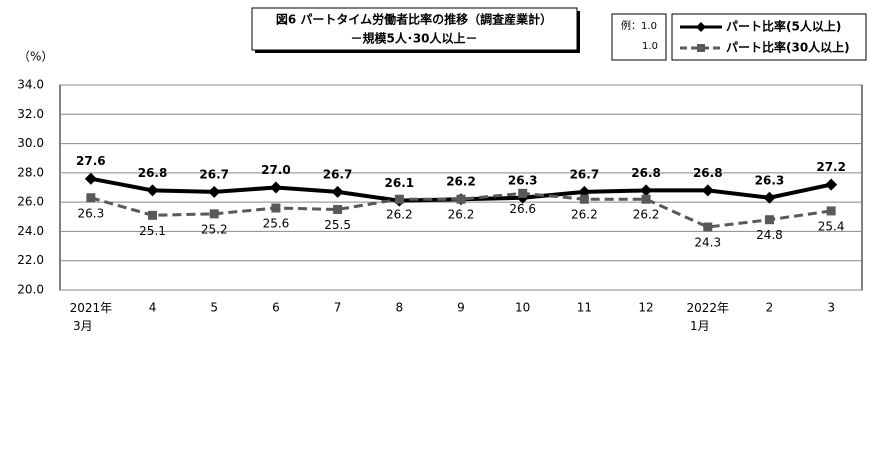  I want to click on legend-box, so click(769, 37).